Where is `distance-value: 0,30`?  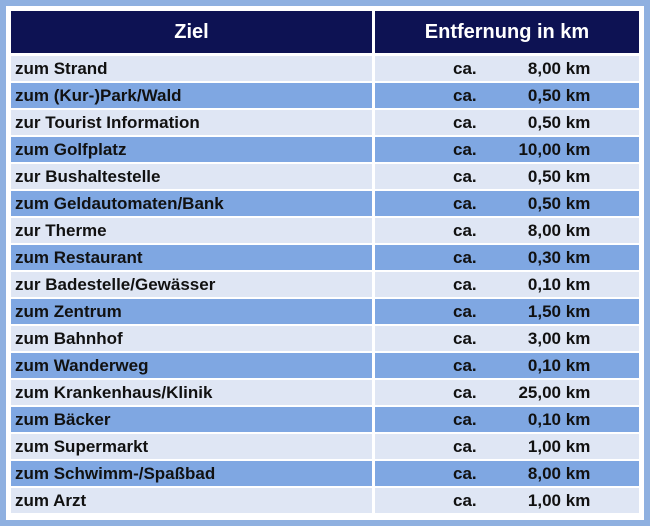
distance-value: 0,30 is located at coordinates (544, 257).